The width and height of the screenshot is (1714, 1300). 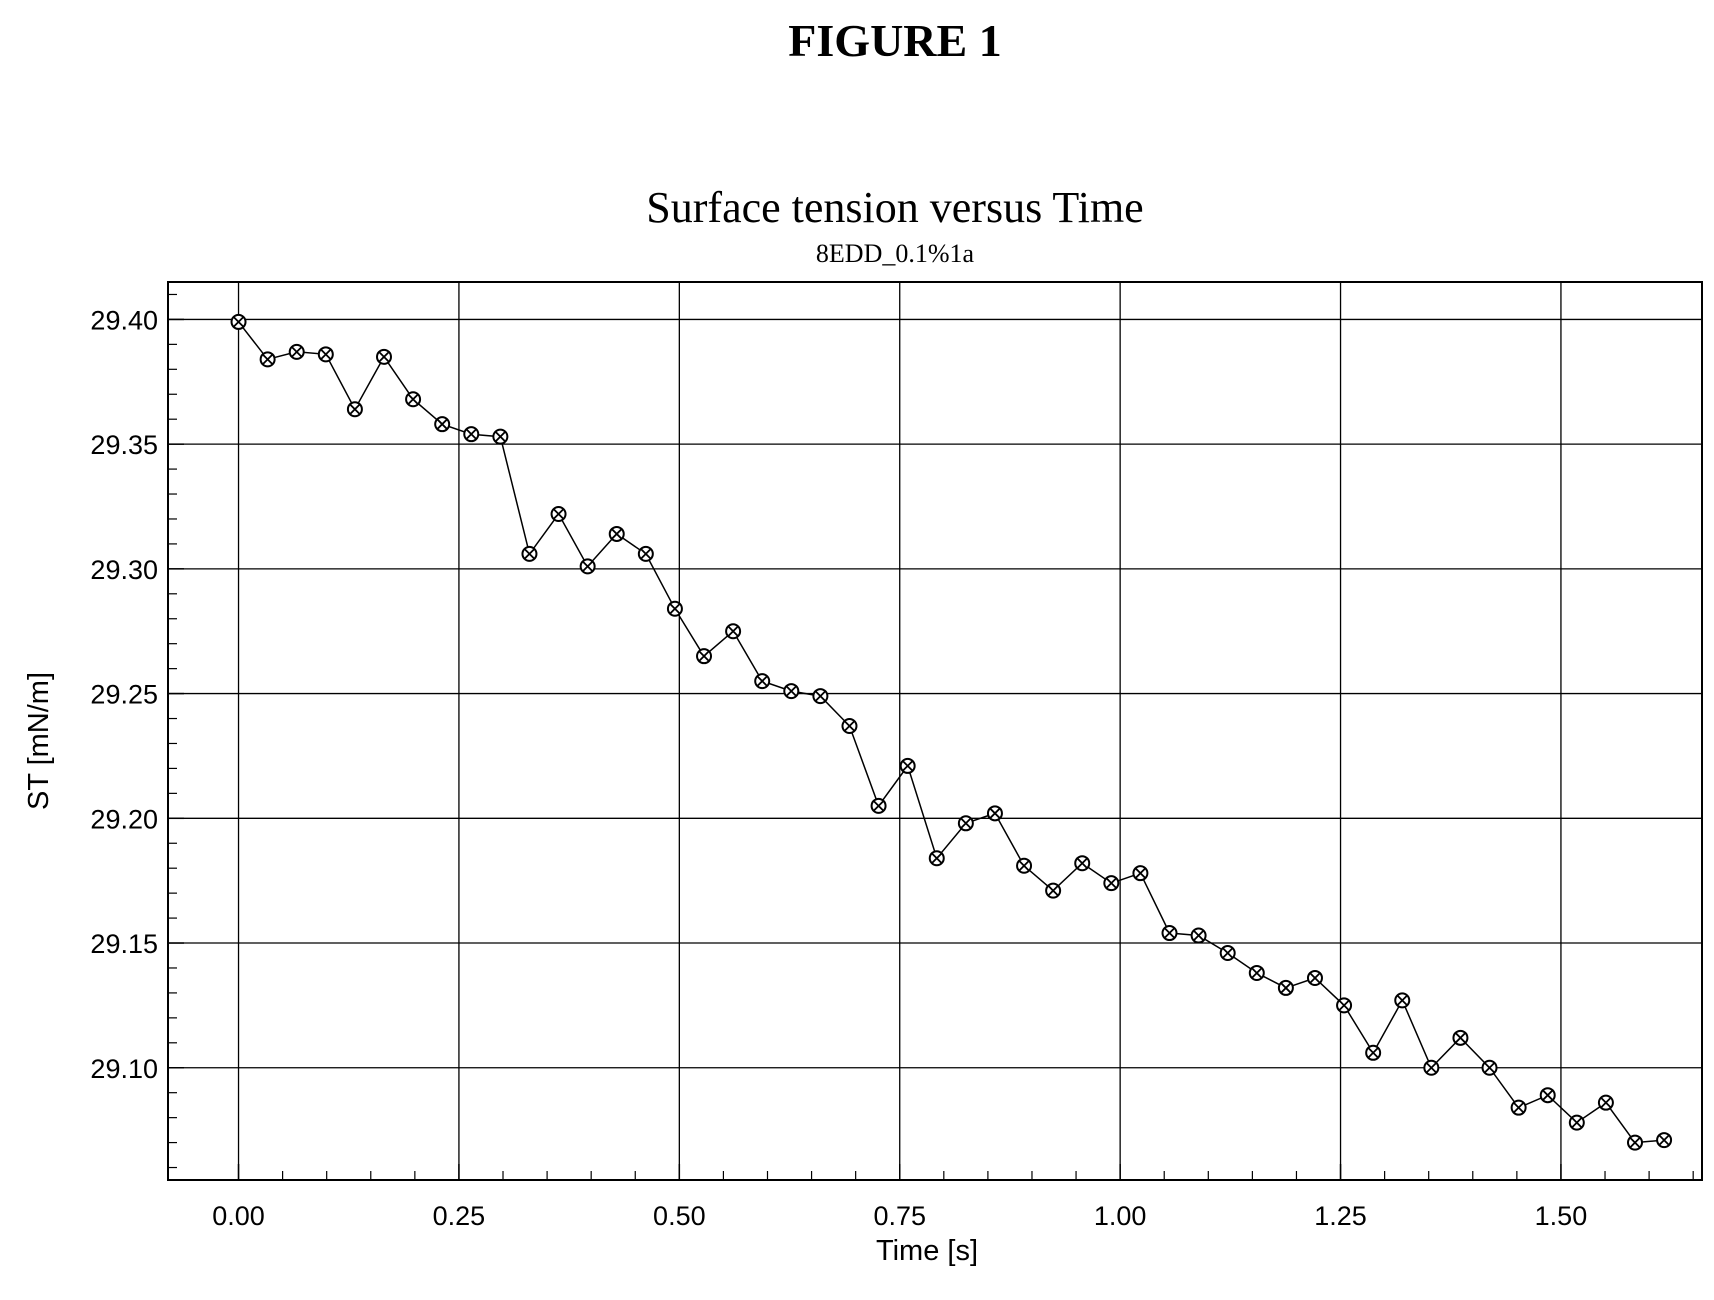 I want to click on x-tick-label: 1.50, so click(x=1561, y=1216).